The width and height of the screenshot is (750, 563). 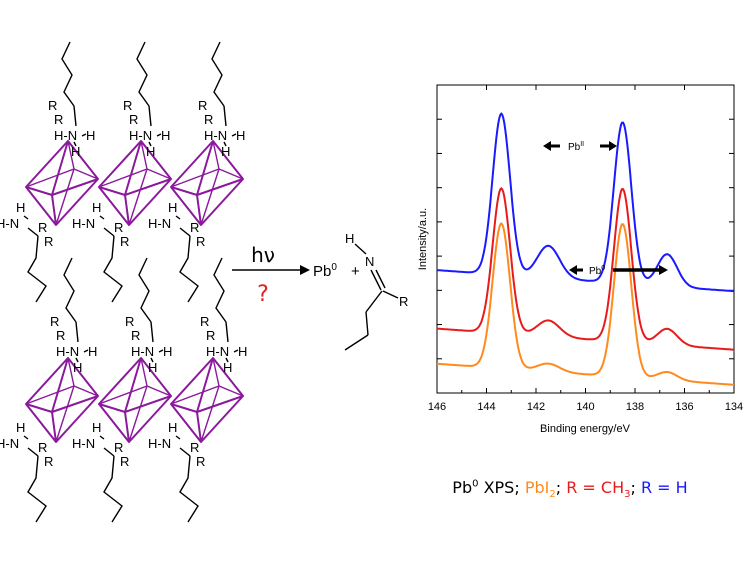 I want to click on product-pb0: Pb0, so click(x=325, y=271).